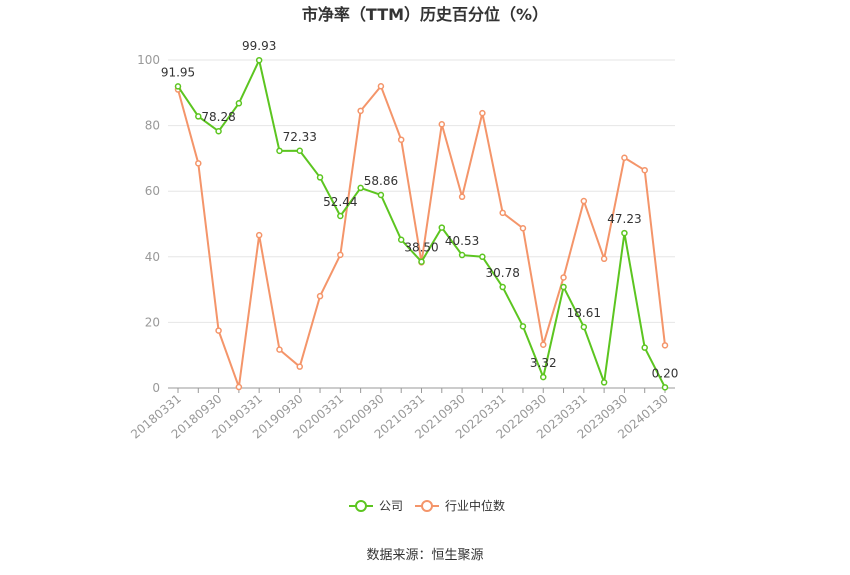 This screenshot has width=850, height=575. I want to click on legend-item: 行业中位数, so click(460, 505).